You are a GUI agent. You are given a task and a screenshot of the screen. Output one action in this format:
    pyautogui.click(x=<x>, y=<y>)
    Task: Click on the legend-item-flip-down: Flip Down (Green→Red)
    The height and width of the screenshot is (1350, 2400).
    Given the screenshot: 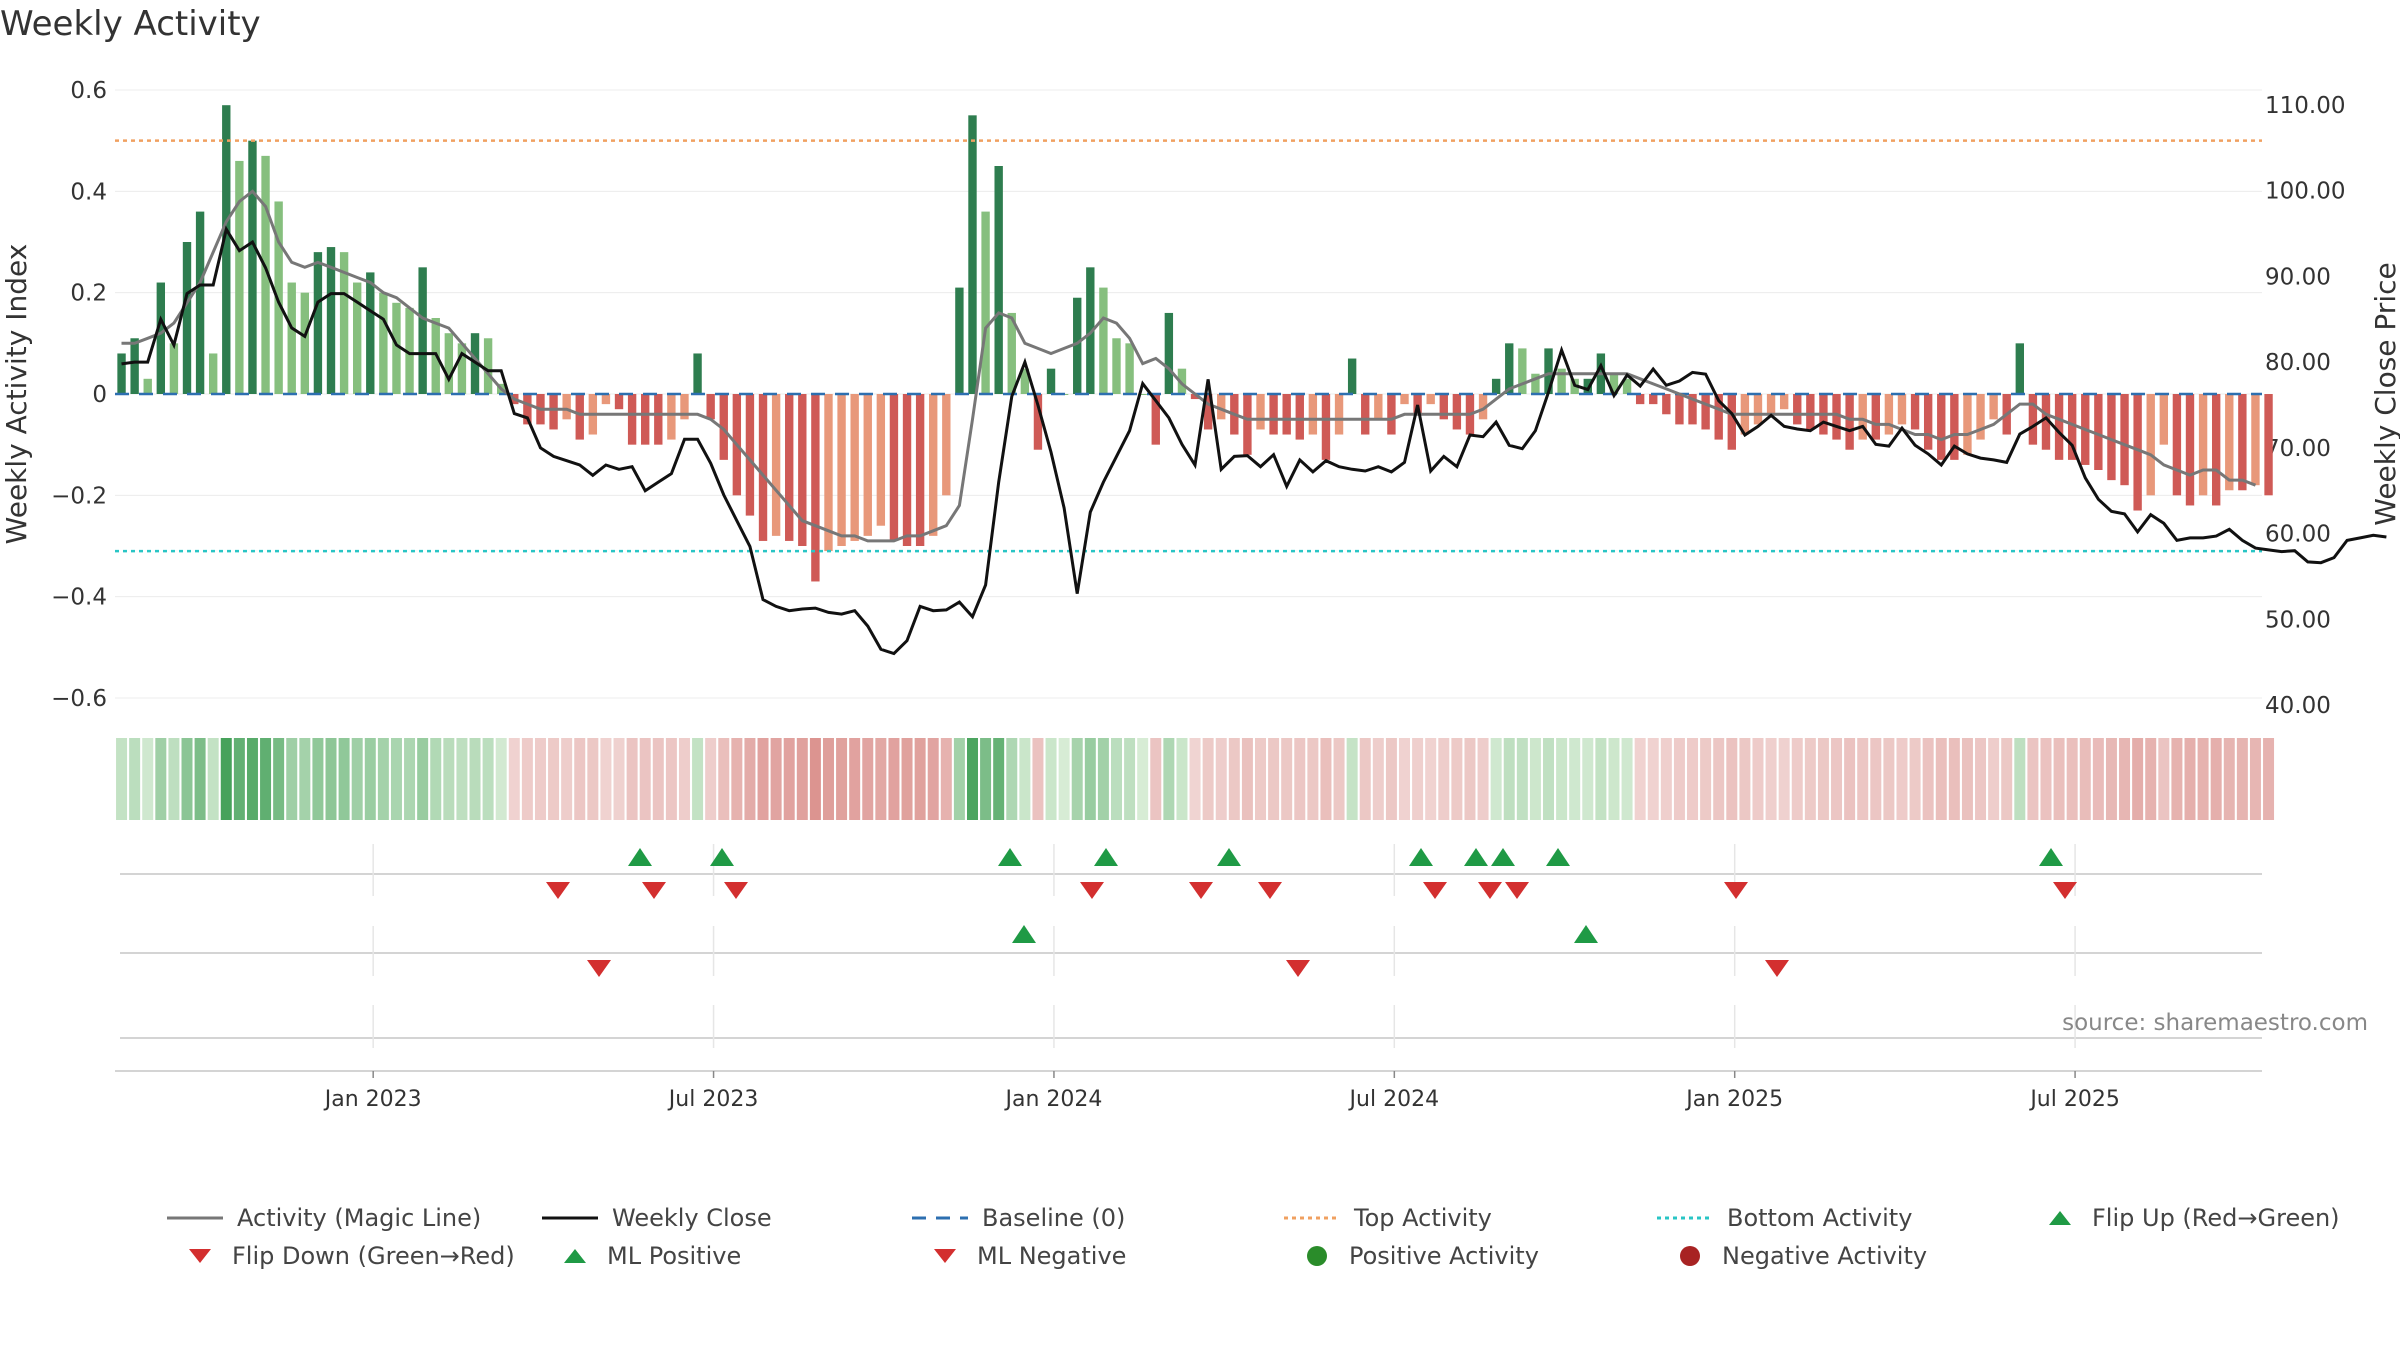 What is the action you would take?
    pyautogui.click(x=347, y=1256)
    